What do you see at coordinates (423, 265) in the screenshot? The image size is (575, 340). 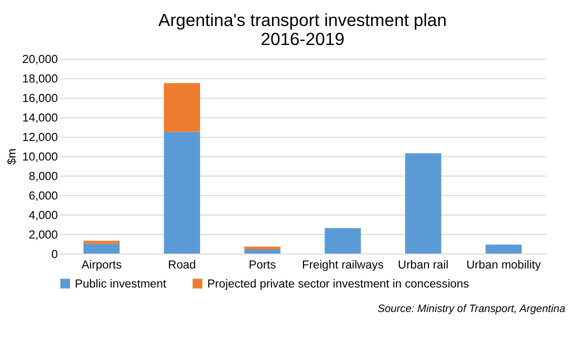 I see `x-tick-label: Urban rail` at bounding box center [423, 265].